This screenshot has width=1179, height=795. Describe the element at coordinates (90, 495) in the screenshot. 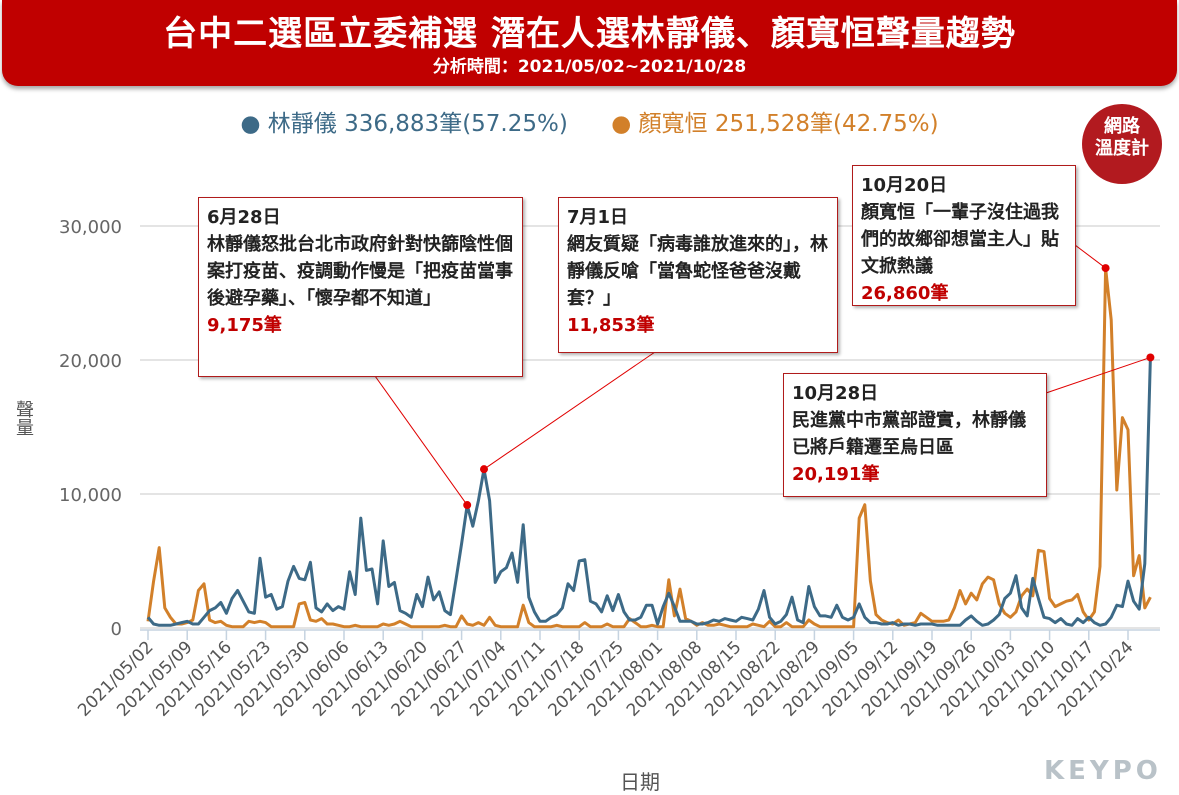

I see `y-tick-label: 10,000` at that location.